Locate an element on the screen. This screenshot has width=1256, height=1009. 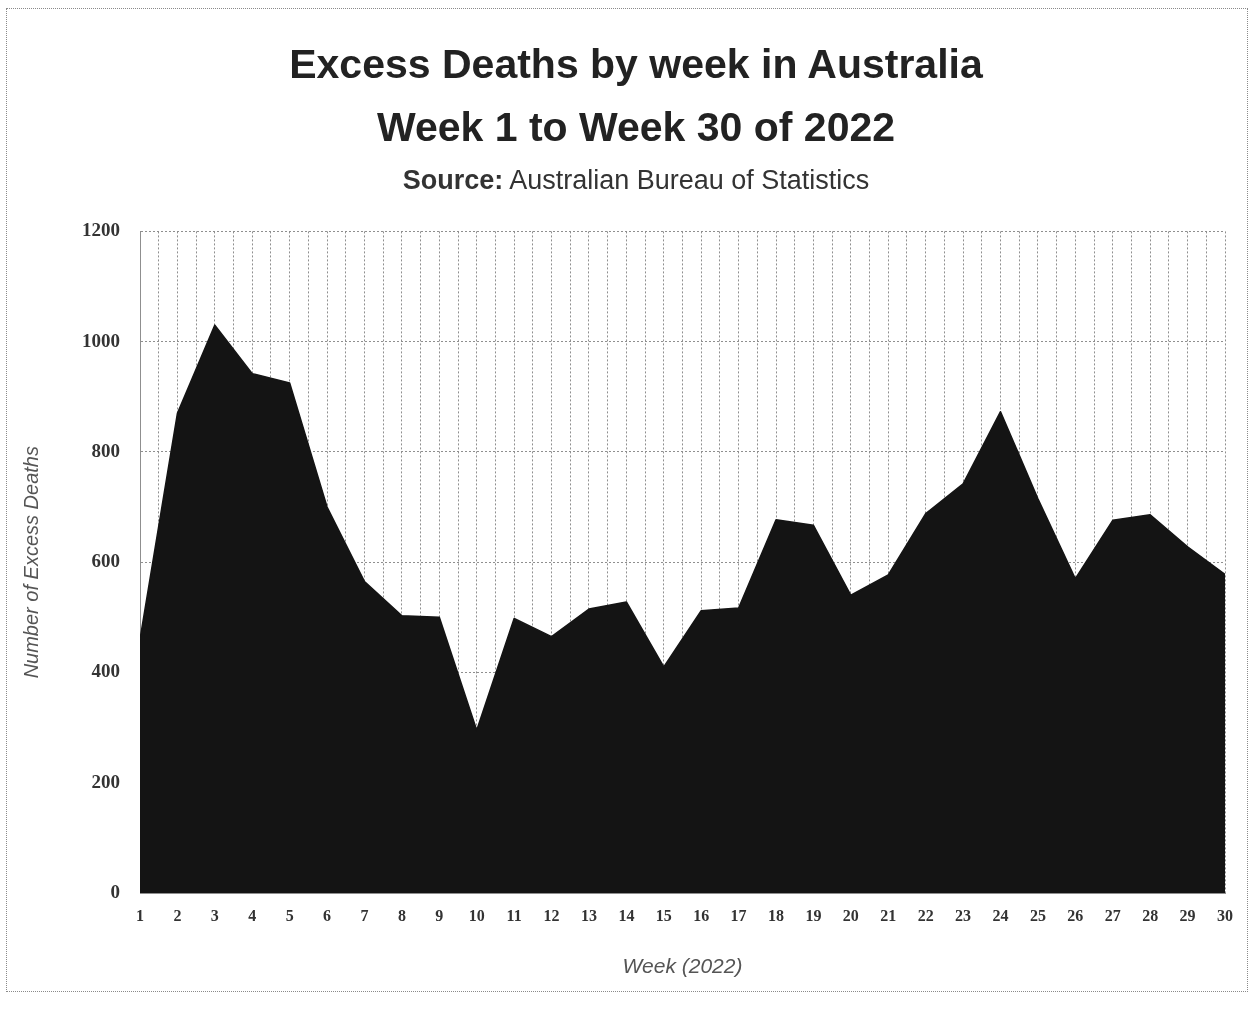
y-tick-label: 1200 is located at coordinates (101, 230).